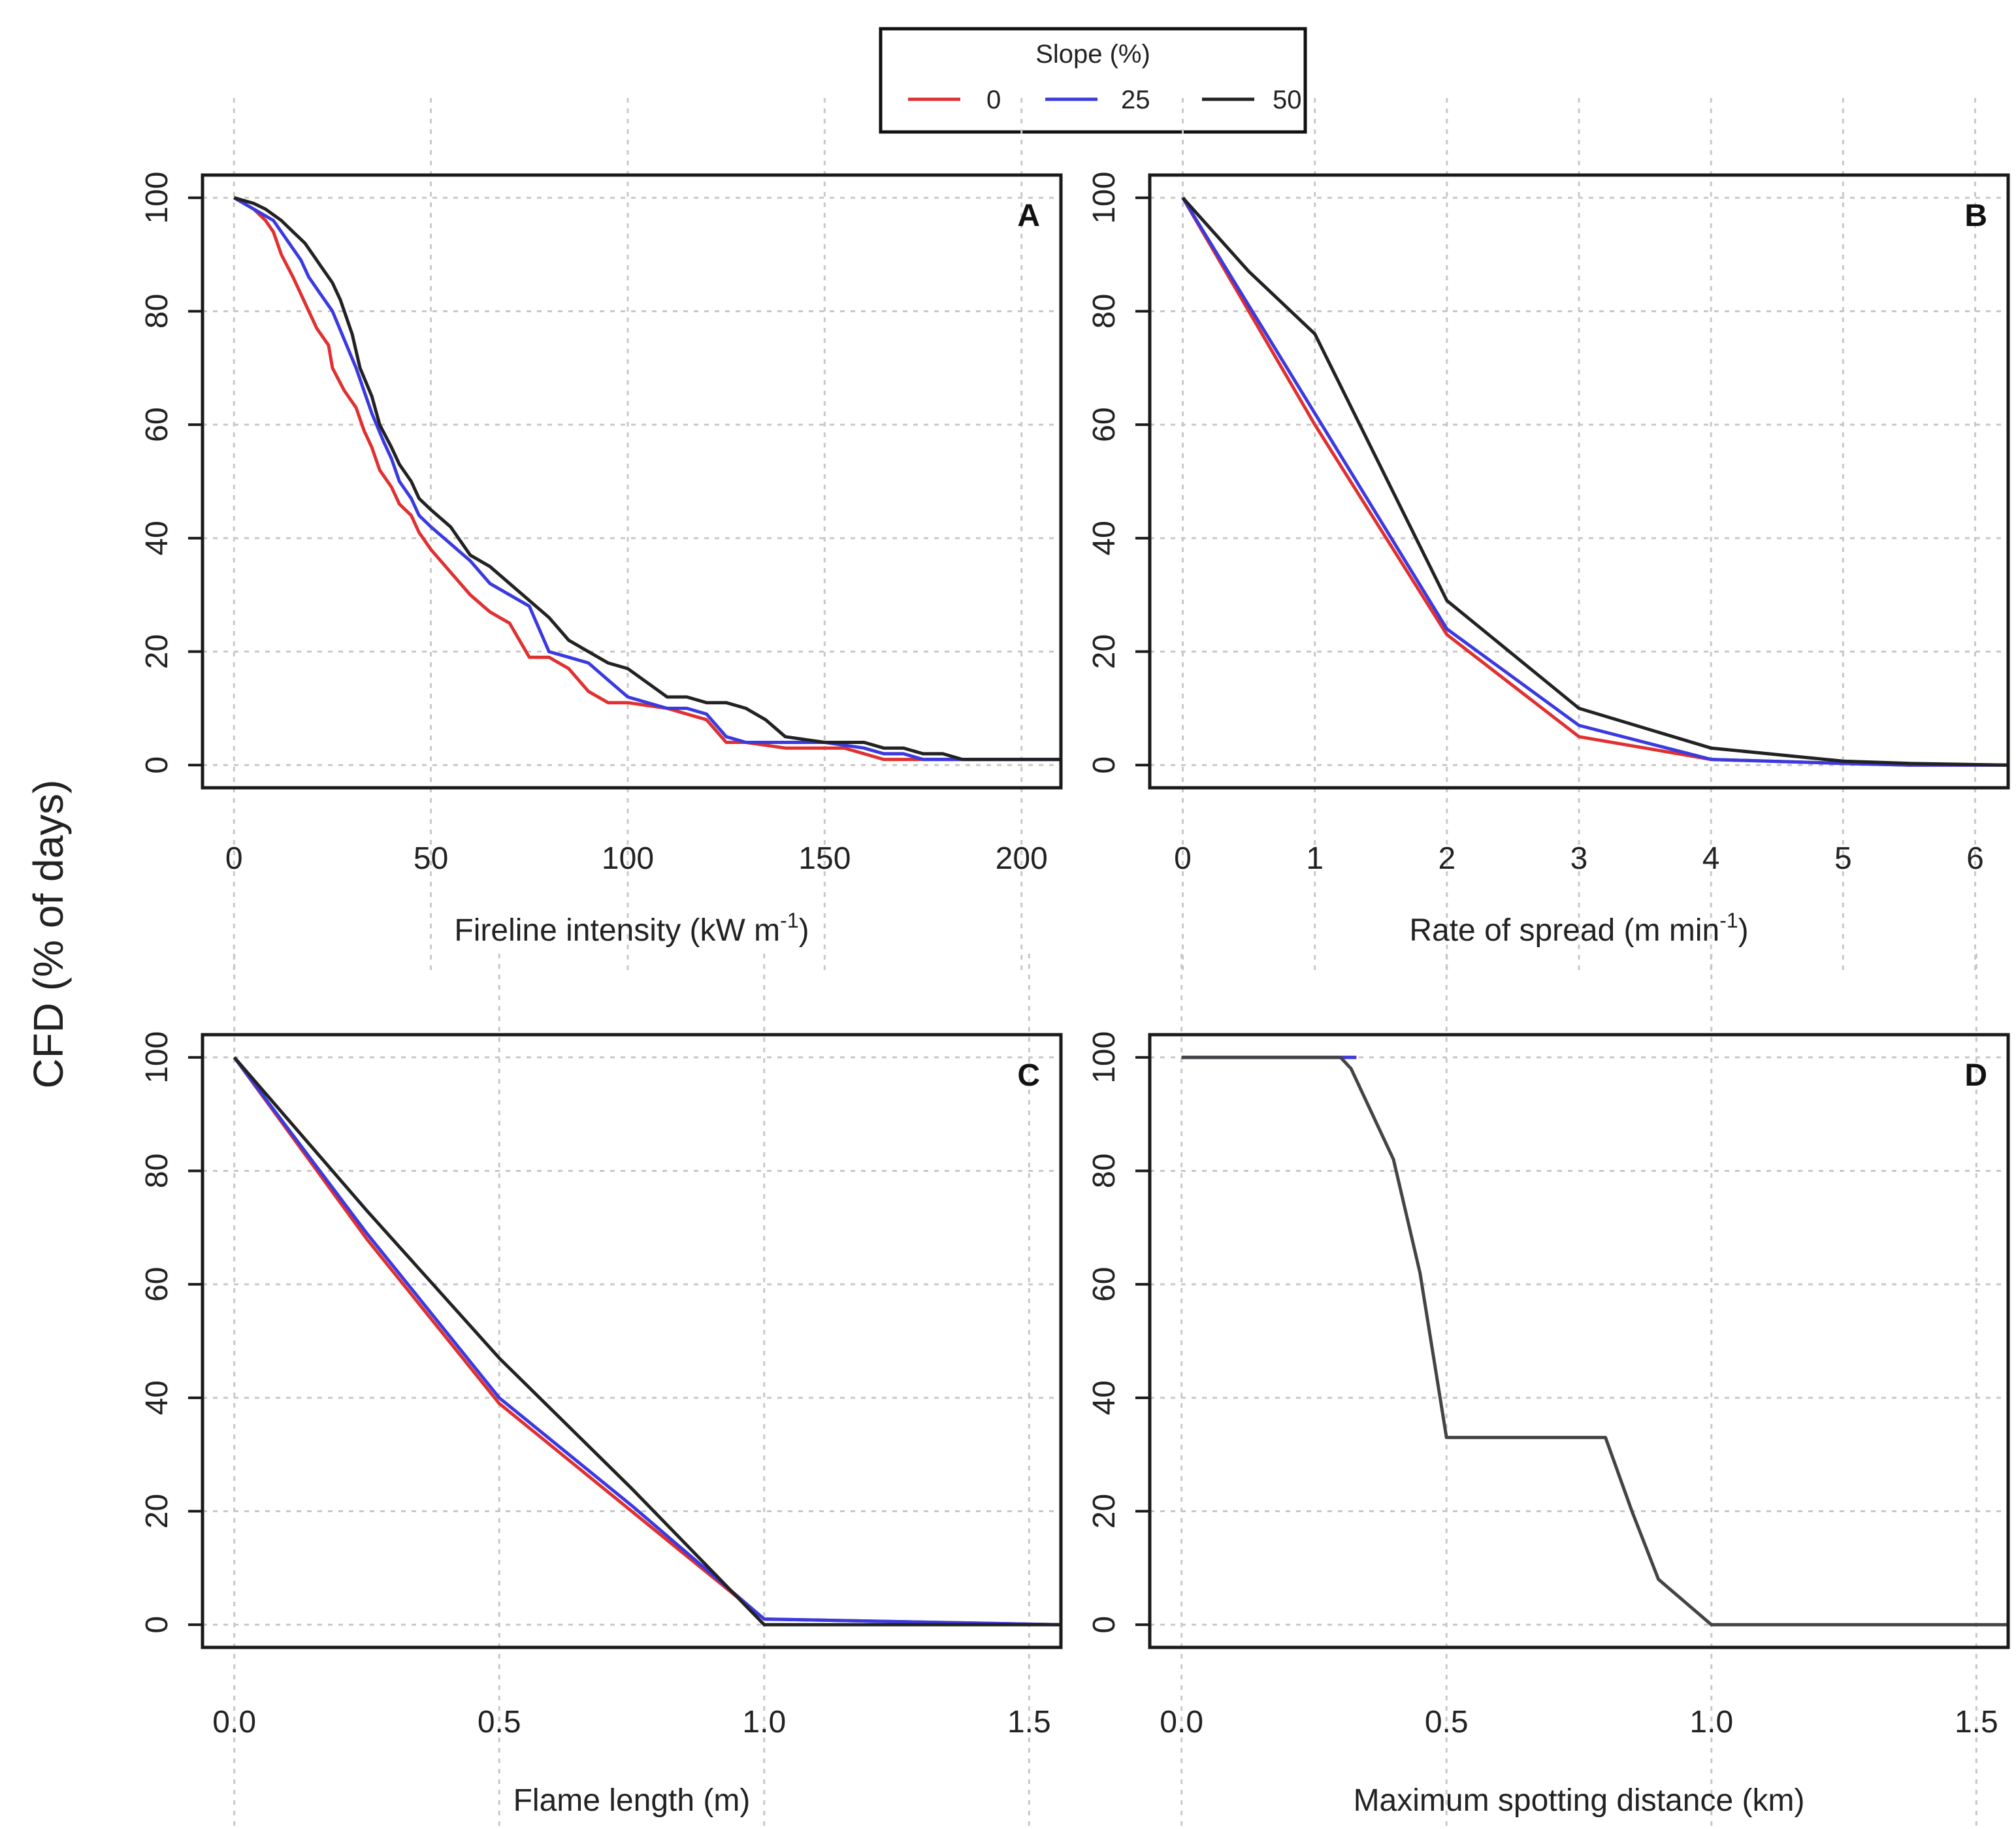 Image resolution: width=2016 pixels, height=1829 pixels. Describe the element at coordinates (1028, 216) in the screenshot. I see `panel-a-letter: A` at that location.